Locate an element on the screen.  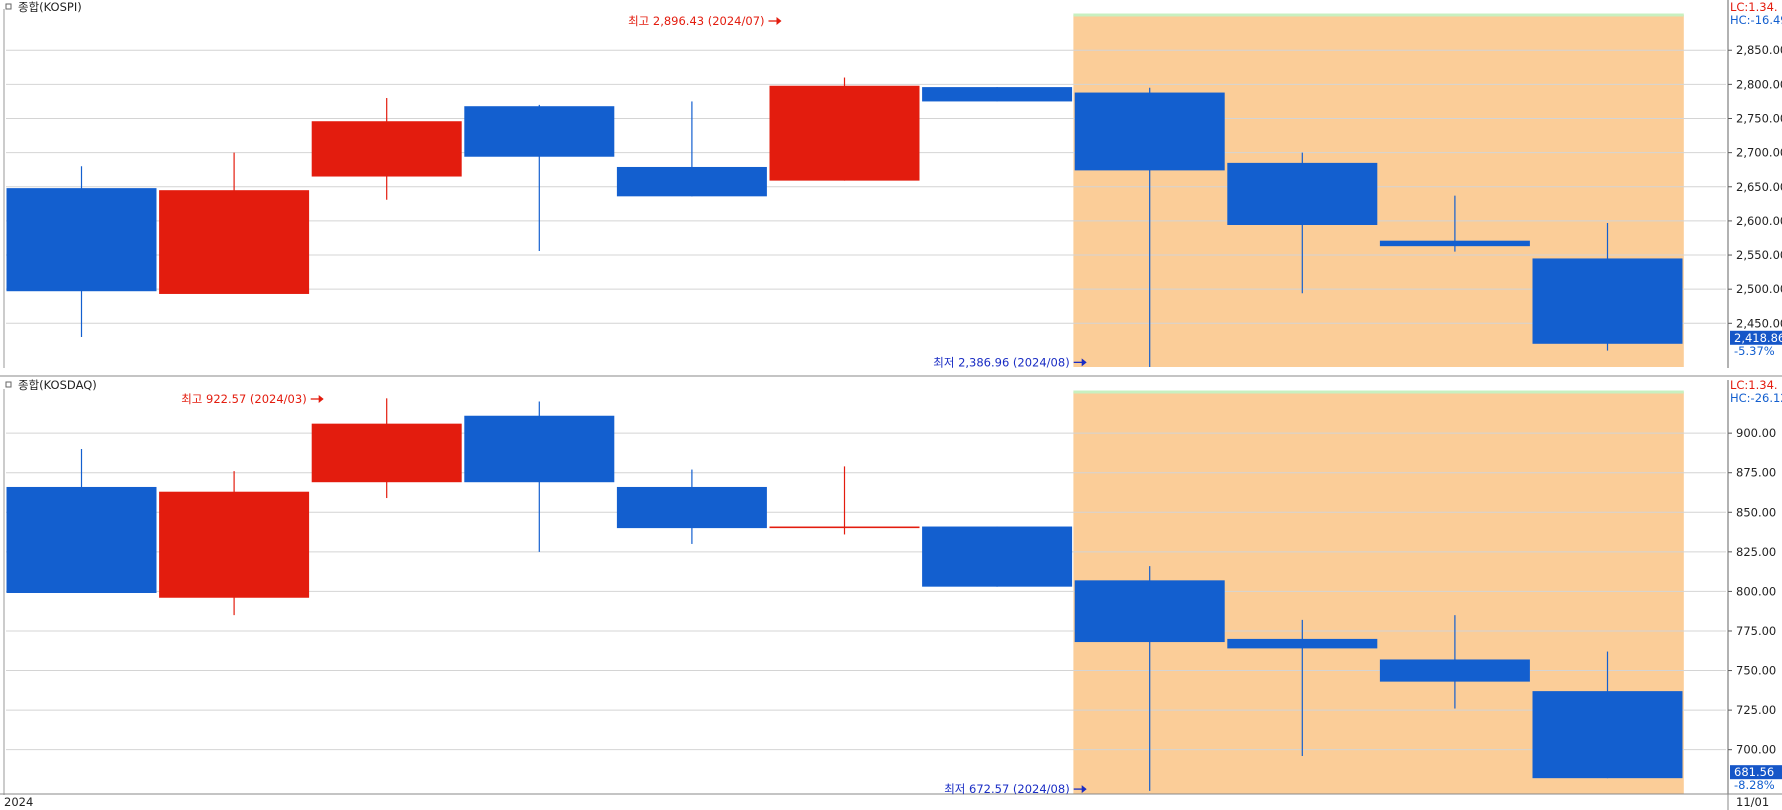
change-label: -5.37% is located at coordinates (1754, 351).